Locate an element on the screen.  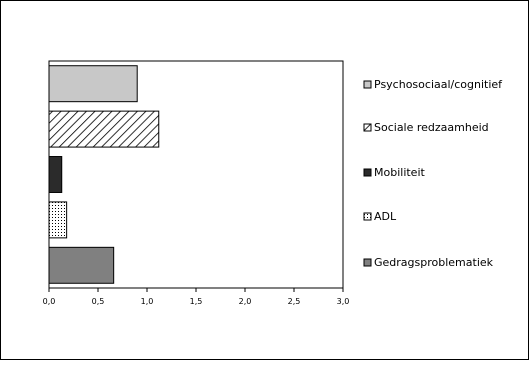
legend-swatch-sociale-redzaamheid is located at coordinates (367, 127).